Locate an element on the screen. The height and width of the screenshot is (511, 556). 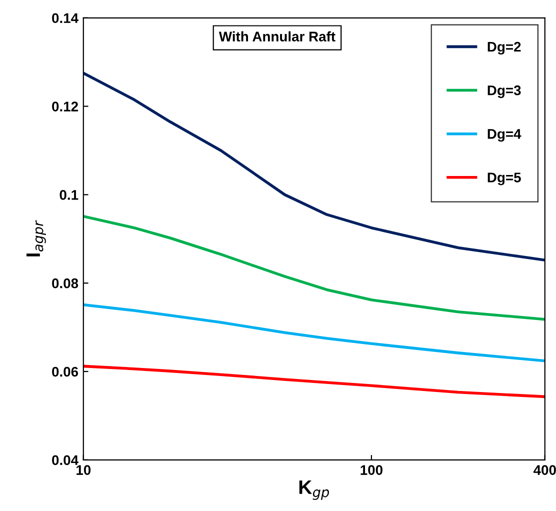
y-tick-label: 0.08 is located at coordinates (65, 283).